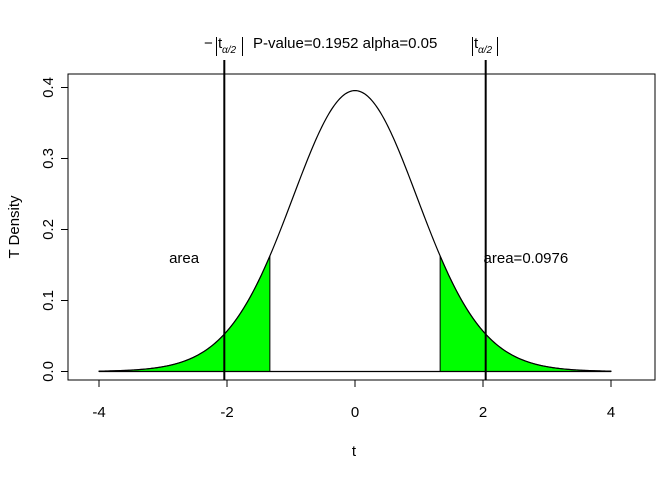 The image size is (672, 480). Describe the element at coordinates (226, 412) in the screenshot. I see `x-tick-label: -2` at that location.